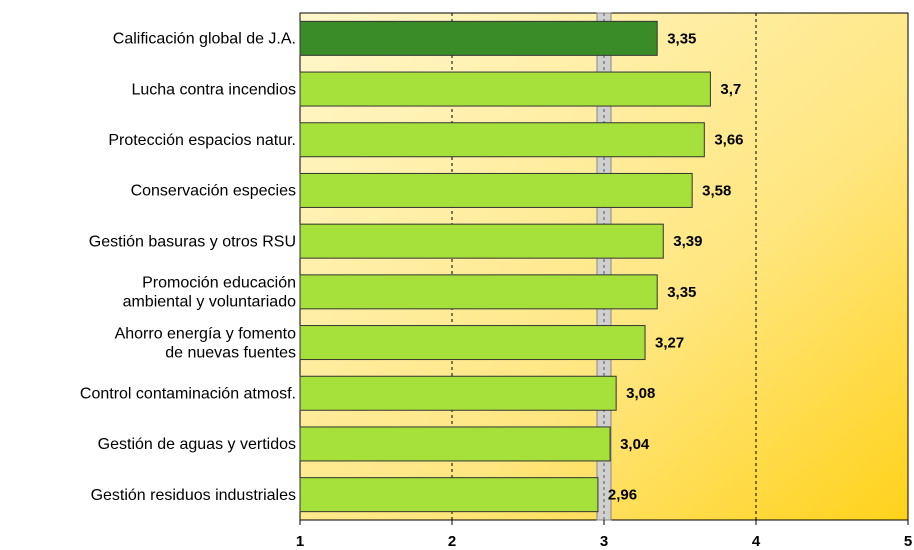 The image size is (914, 550). I want to click on category-label: Ahorro energía y fomento, so click(206, 333).